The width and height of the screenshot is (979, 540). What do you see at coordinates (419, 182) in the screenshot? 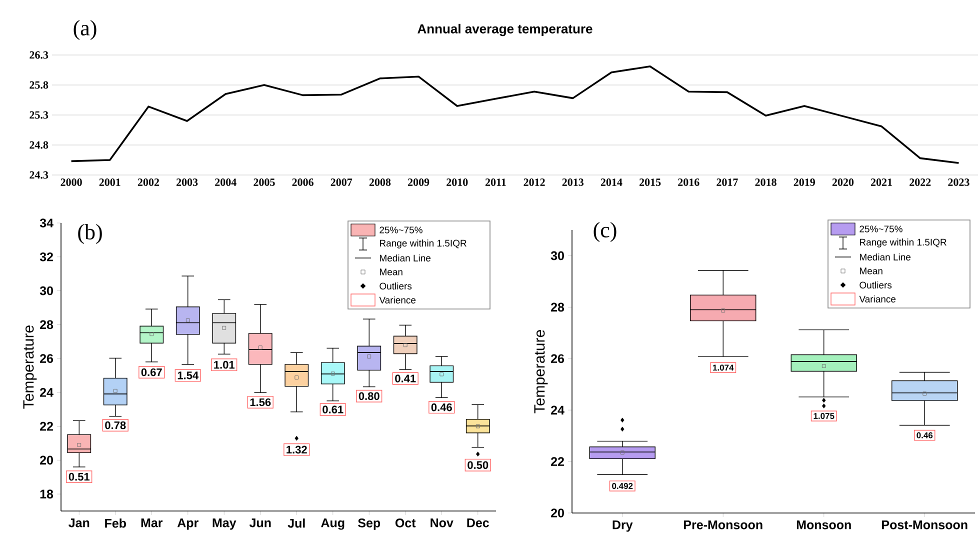
I see `x-tick-label: 2009` at bounding box center [419, 182].